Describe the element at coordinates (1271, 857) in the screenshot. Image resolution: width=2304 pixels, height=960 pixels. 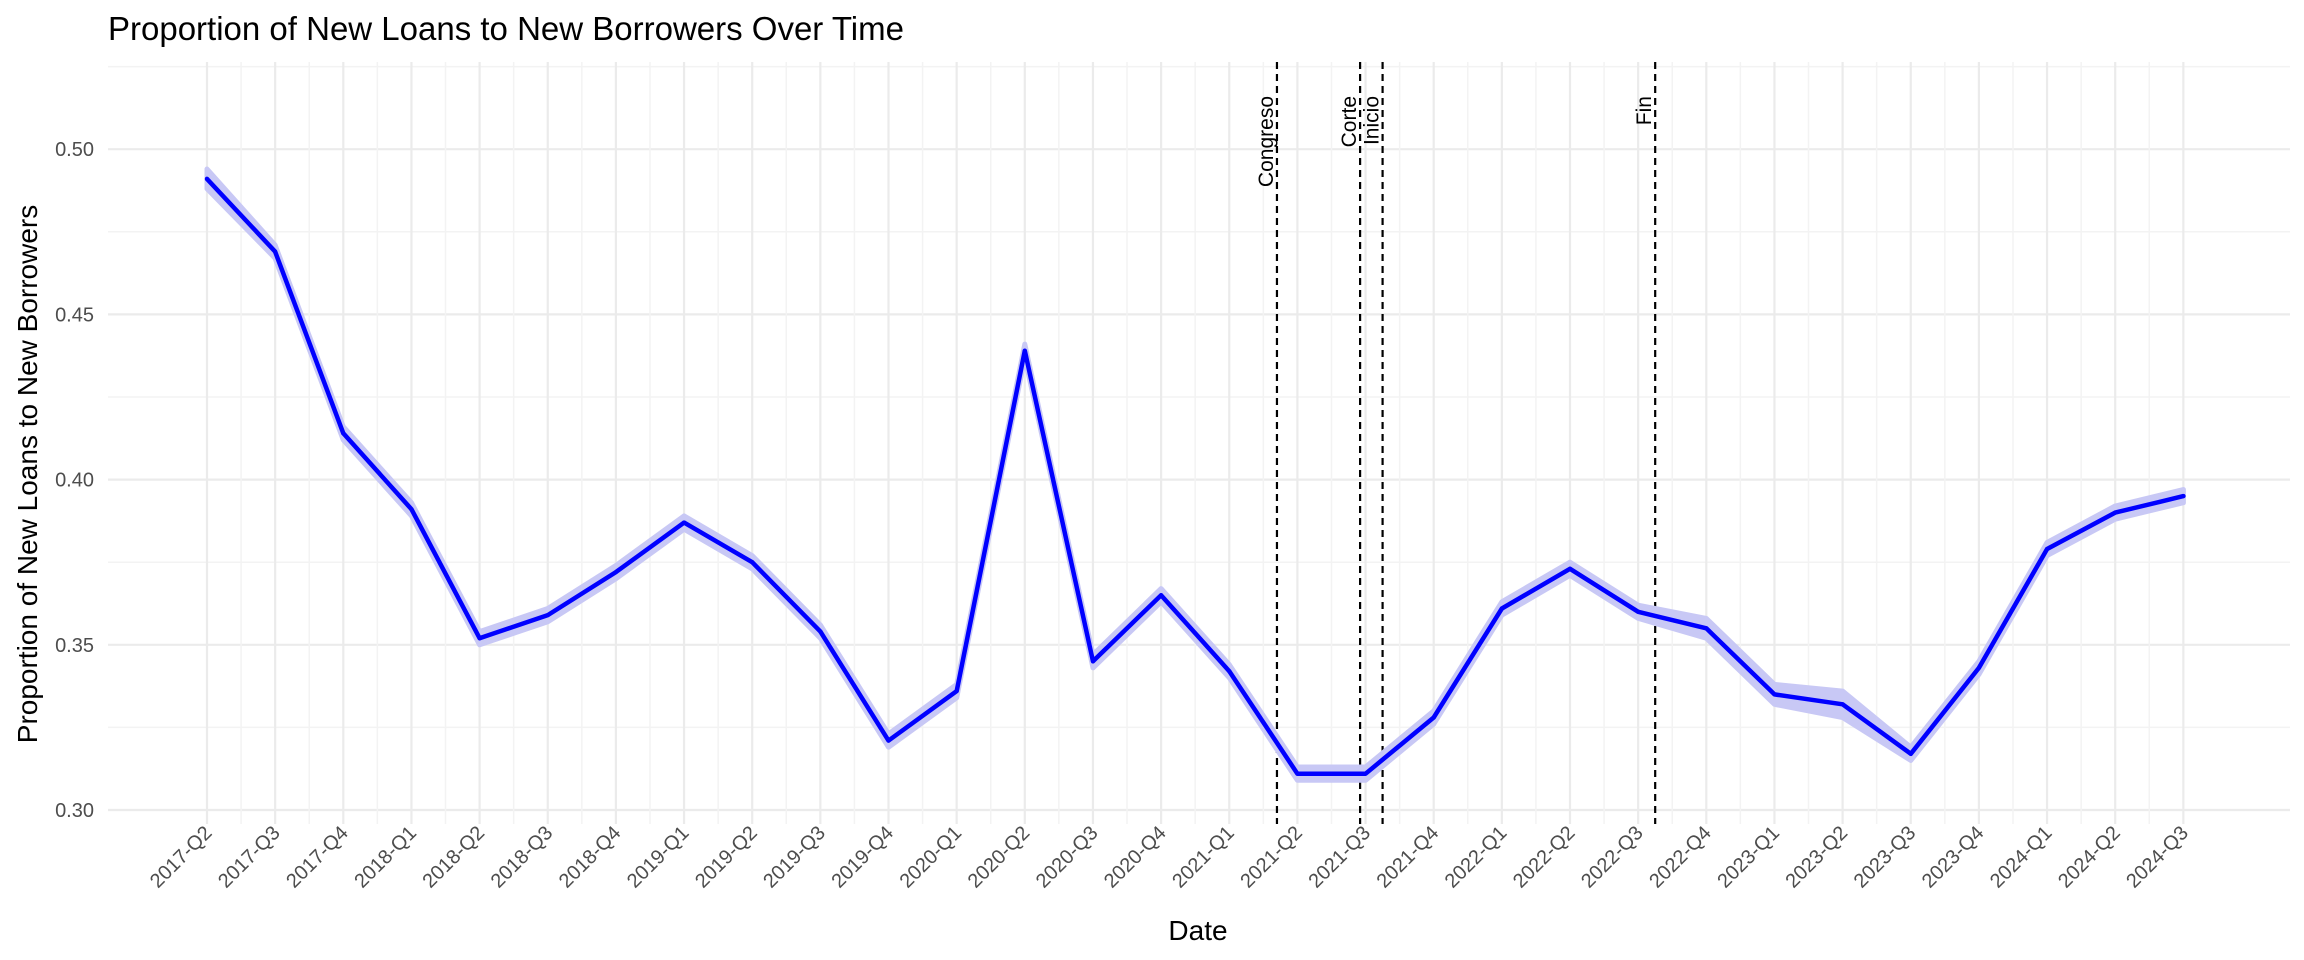
I see `x-tick-label: 2021-Q2` at that location.